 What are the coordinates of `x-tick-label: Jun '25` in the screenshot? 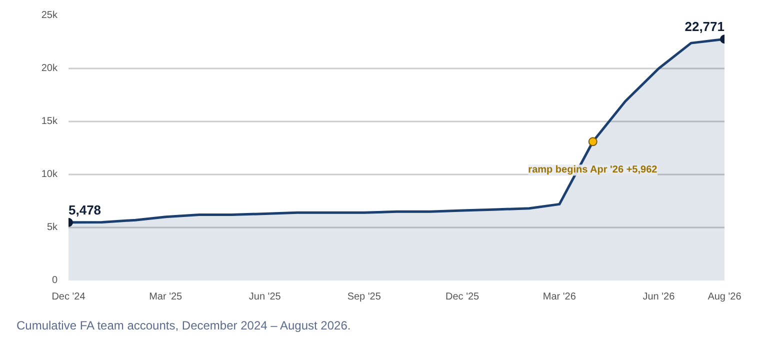 It's located at (265, 297).